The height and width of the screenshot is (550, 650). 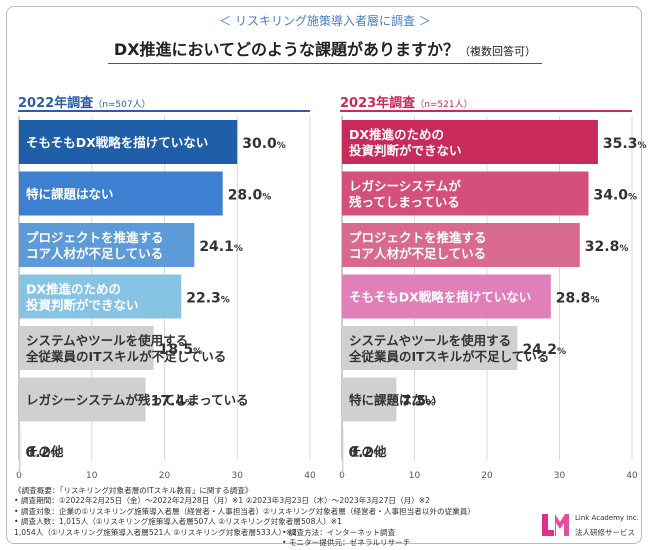 I want to click on category-label-2022-4-0: システムやツールを使用する, so click(x=107, y=340).